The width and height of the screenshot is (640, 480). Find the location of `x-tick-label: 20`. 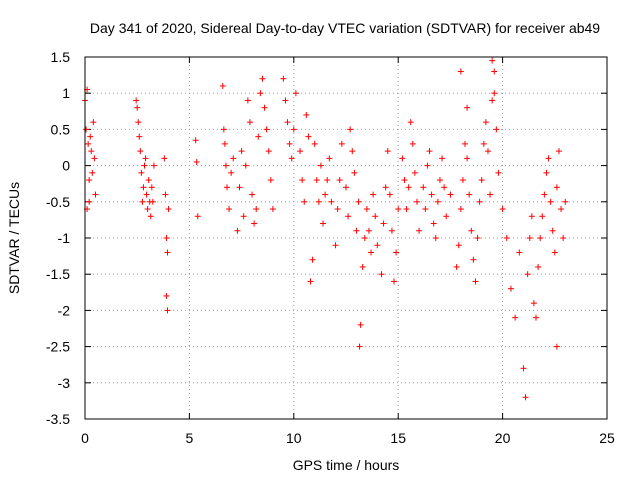

x-tick-label: 20 is located at coordinates (503, 438).